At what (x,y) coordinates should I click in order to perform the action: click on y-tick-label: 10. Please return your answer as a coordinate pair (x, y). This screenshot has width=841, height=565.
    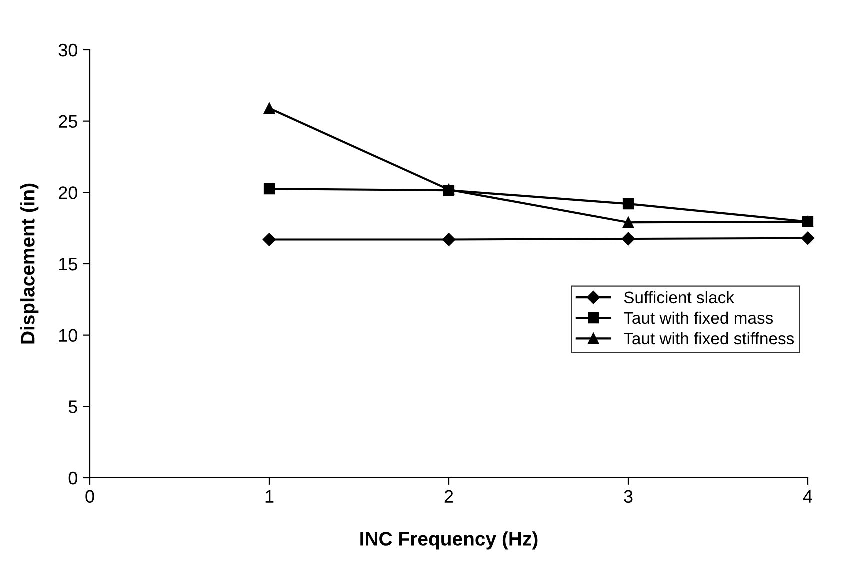
    Looking at the image, I should click on (68, 335).